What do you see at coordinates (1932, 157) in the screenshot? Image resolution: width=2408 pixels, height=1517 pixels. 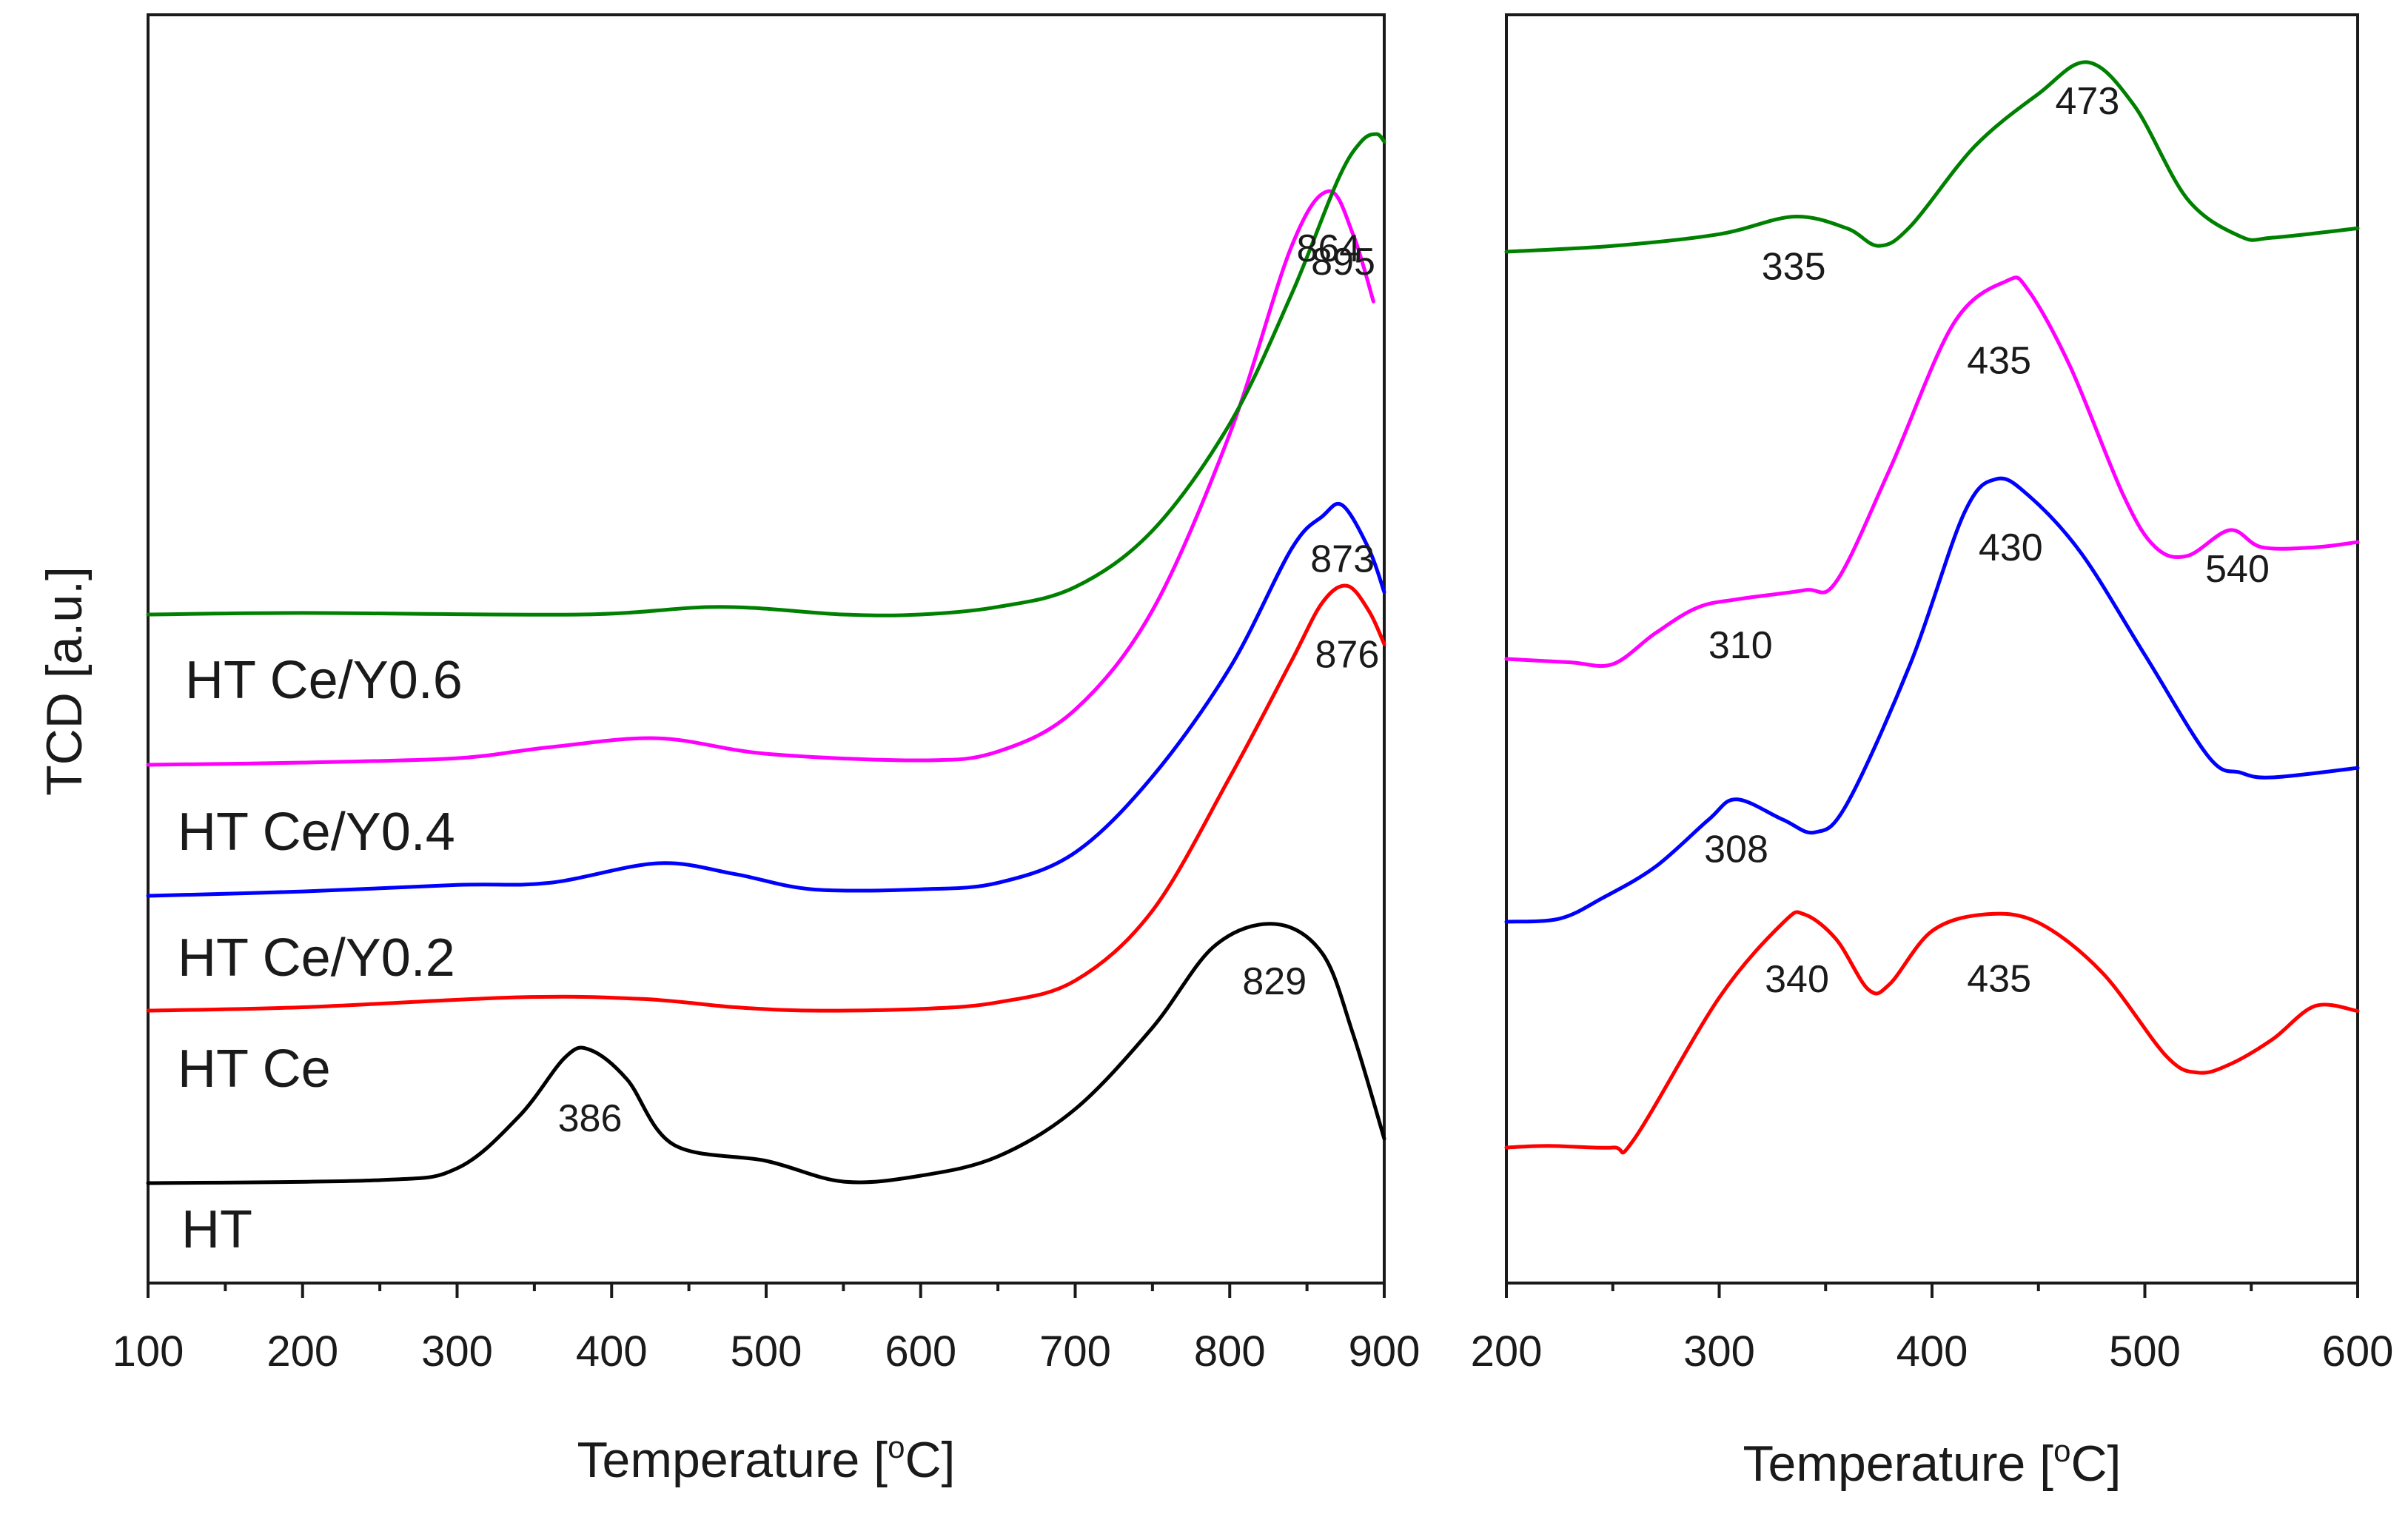 I see `series-line-ht-ce-y0-6-right` at bounding box center [1932, 157].